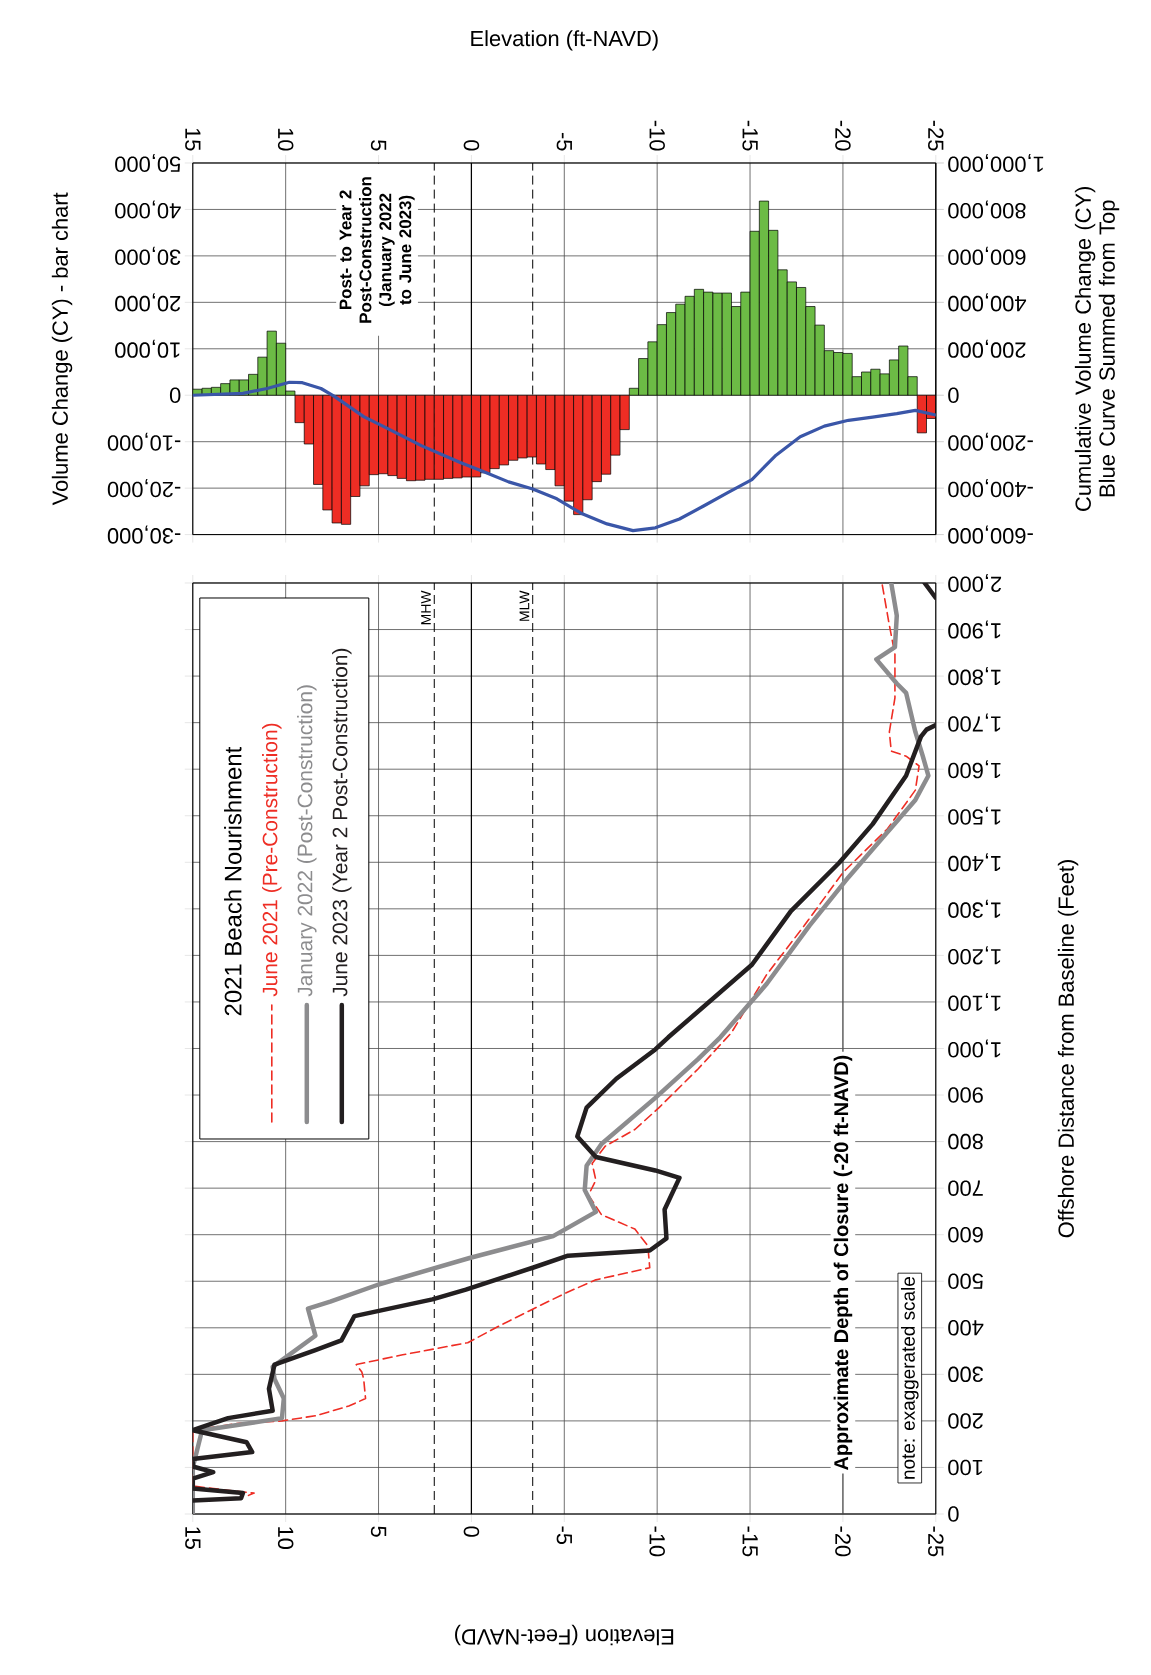 This screenshot has height=1675, width=1151. What do you see at coordinates (965, 1467) in the screenshot?
I see `y-tick-label: 100` at bounding box center [965, 1467].